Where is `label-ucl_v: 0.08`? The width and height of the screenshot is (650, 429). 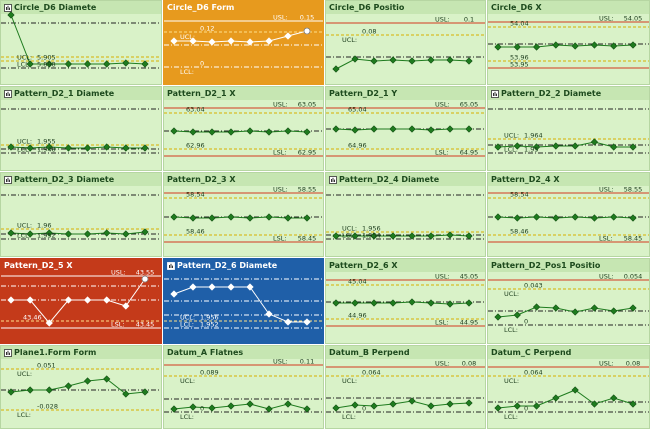 label-ucl_v: 0.08 is located at coordinates (369, 32).